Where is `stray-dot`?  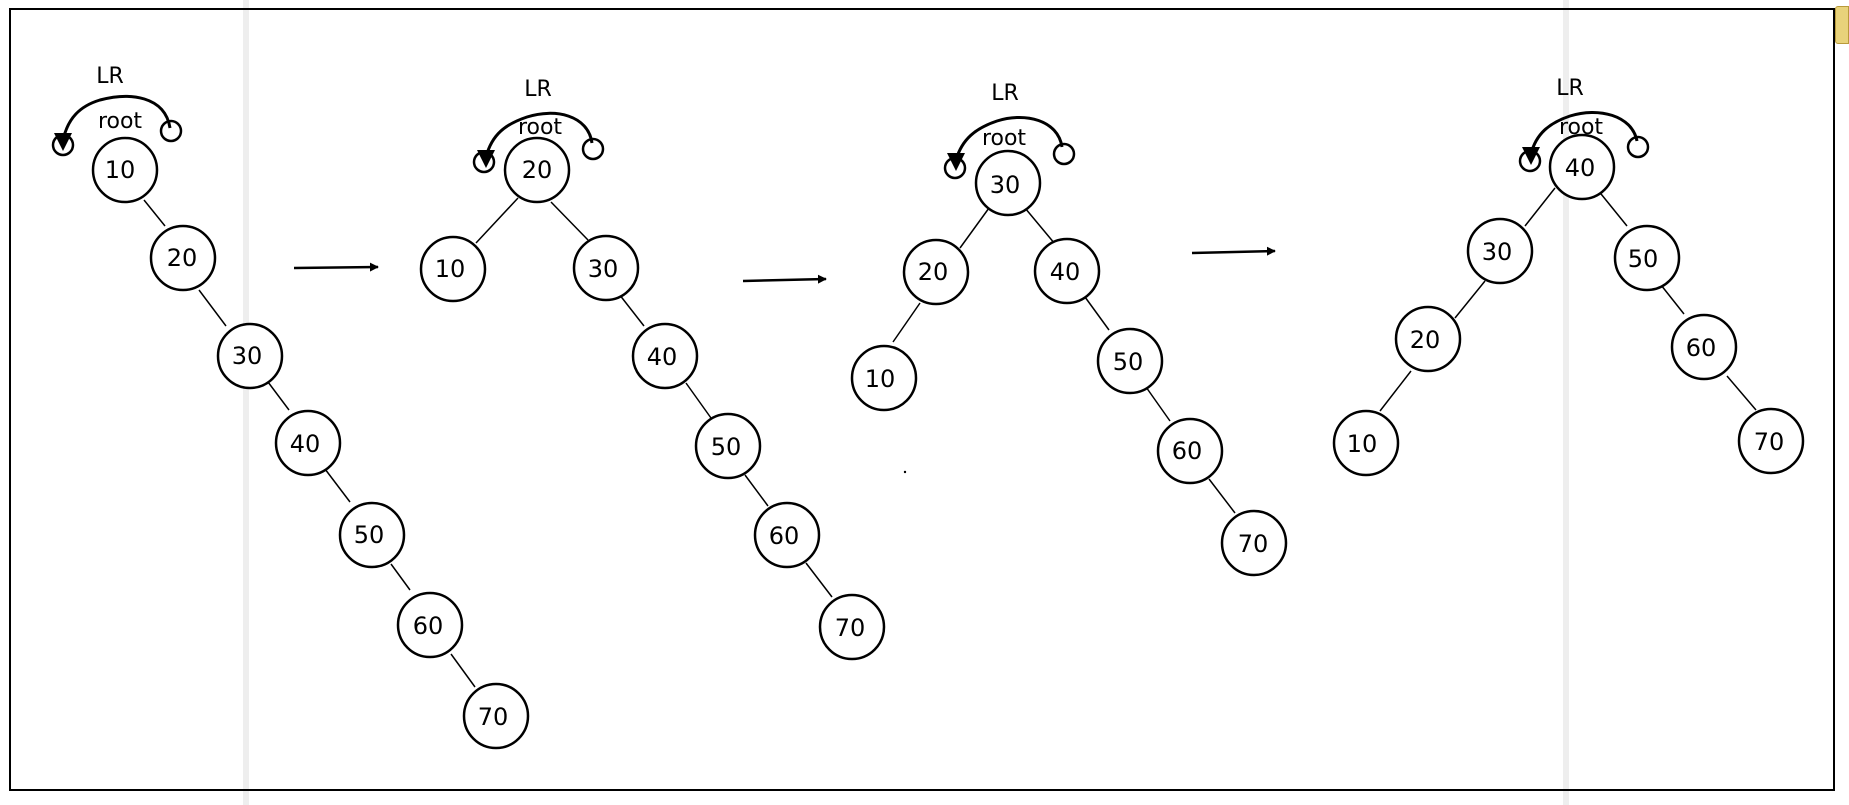 stray-dot is located at coordinates (905, 472).